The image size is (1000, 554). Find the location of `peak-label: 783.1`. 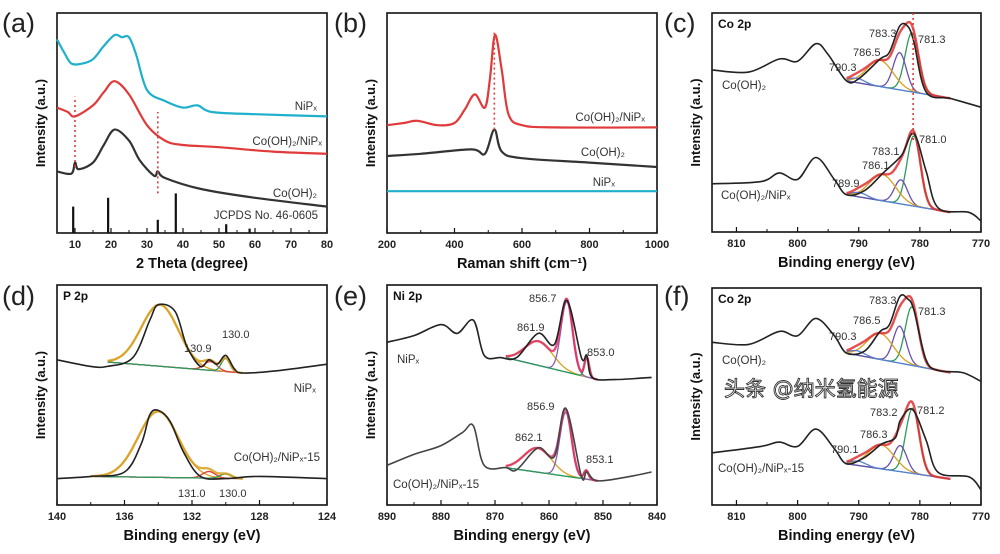

peak-label: 783.1 is located at coordinates (886, 152).